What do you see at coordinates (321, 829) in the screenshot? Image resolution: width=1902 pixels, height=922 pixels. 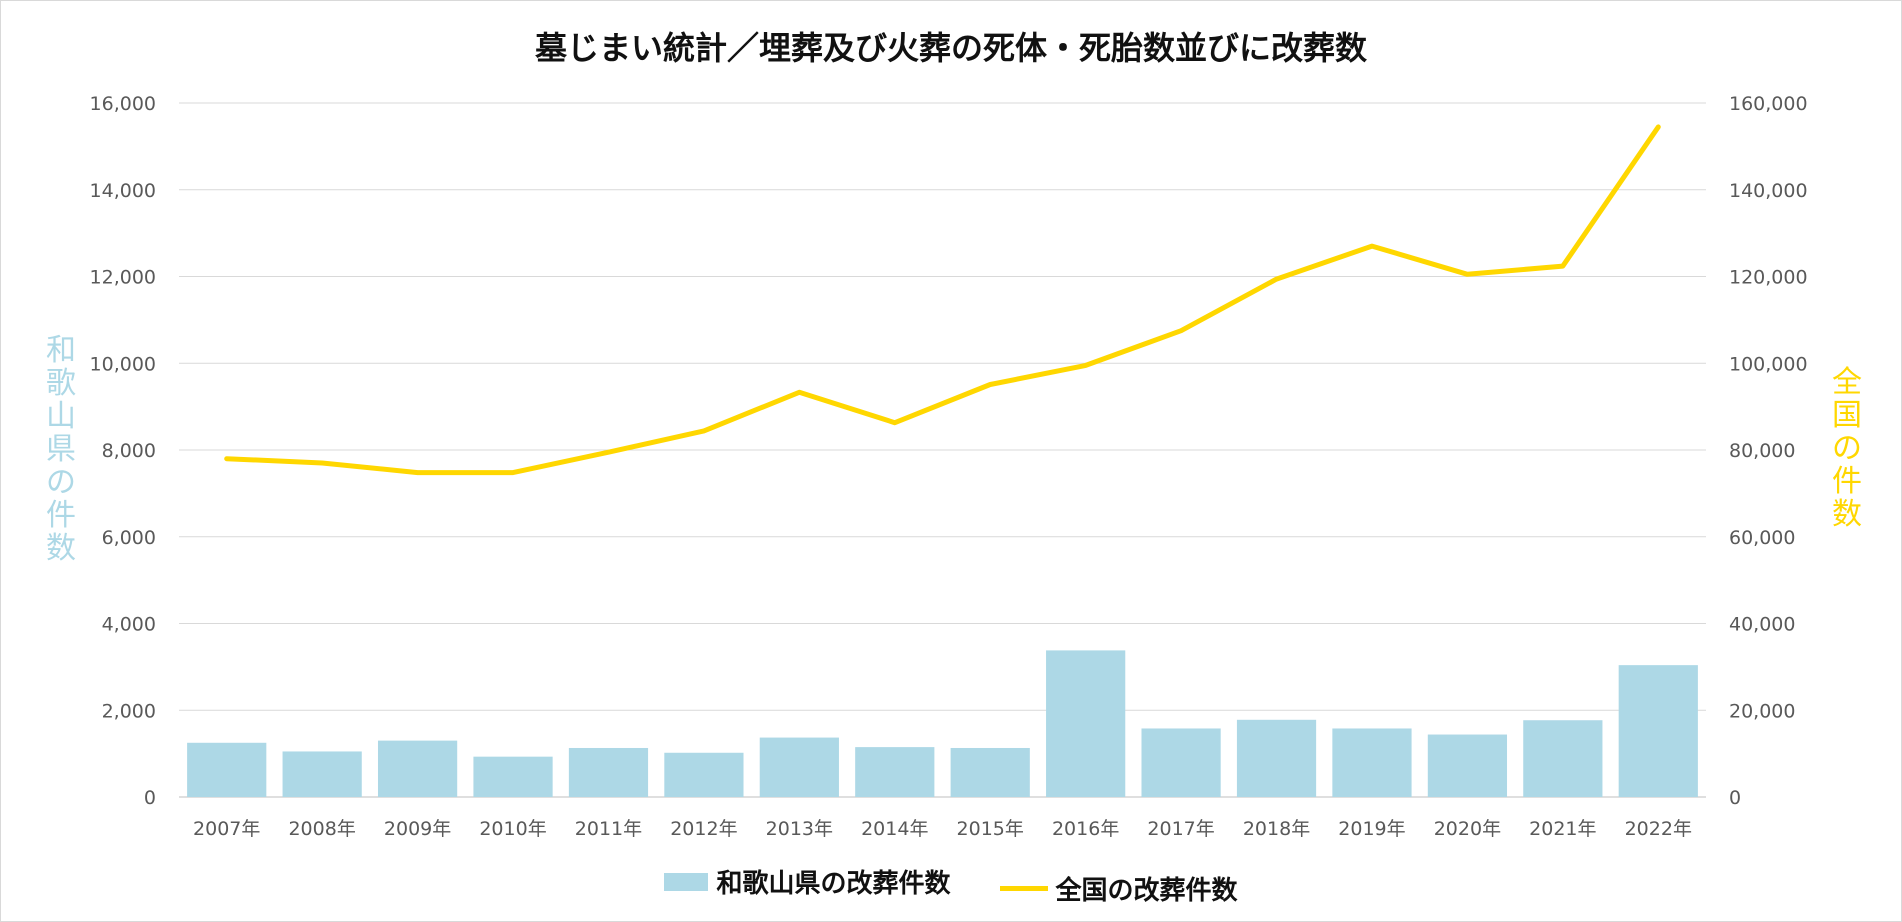 I see `x-tick-label: 2008年` at bounding box center [321, 829].